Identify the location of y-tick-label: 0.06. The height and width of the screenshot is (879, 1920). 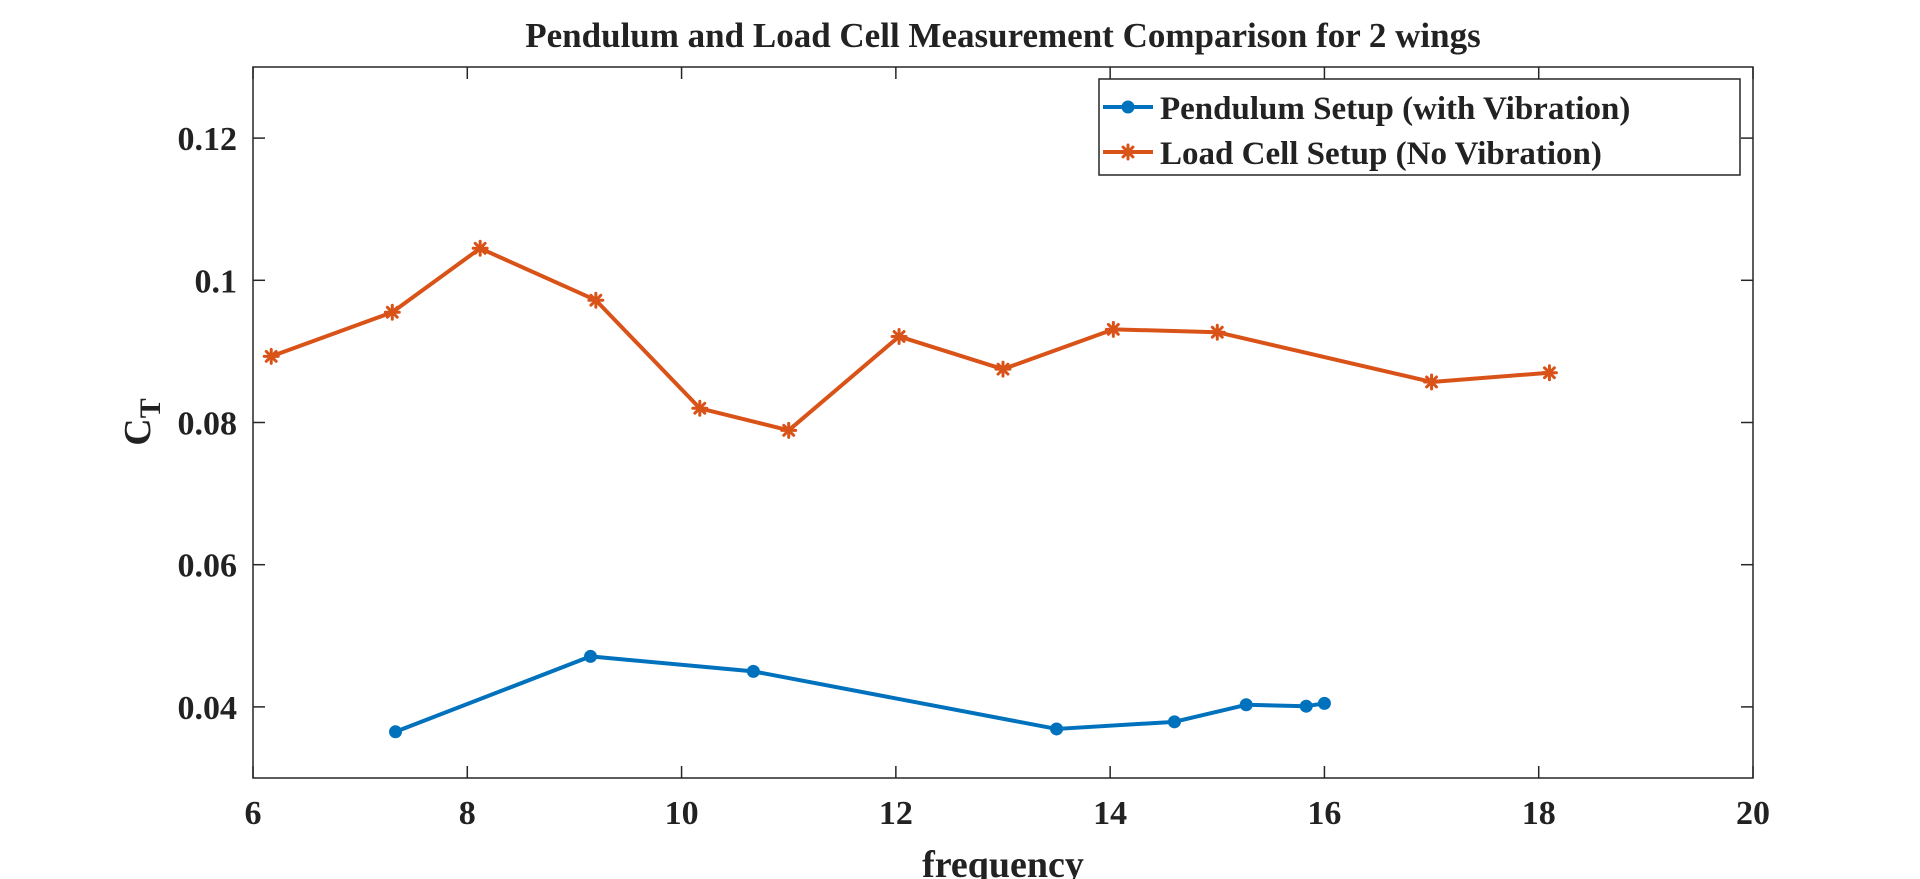
(208, 566).